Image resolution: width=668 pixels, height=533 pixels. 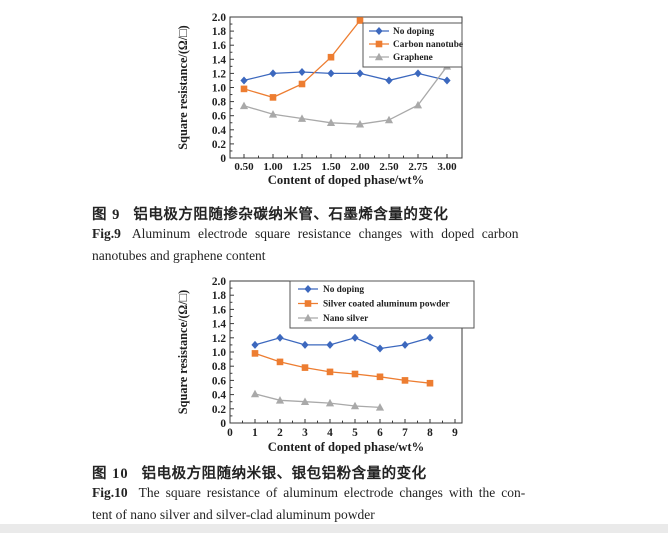 What do you see at coordinates (334, 528) in the screenshot?
I see `page-edge-shadow` at bounding box center [334, 528].